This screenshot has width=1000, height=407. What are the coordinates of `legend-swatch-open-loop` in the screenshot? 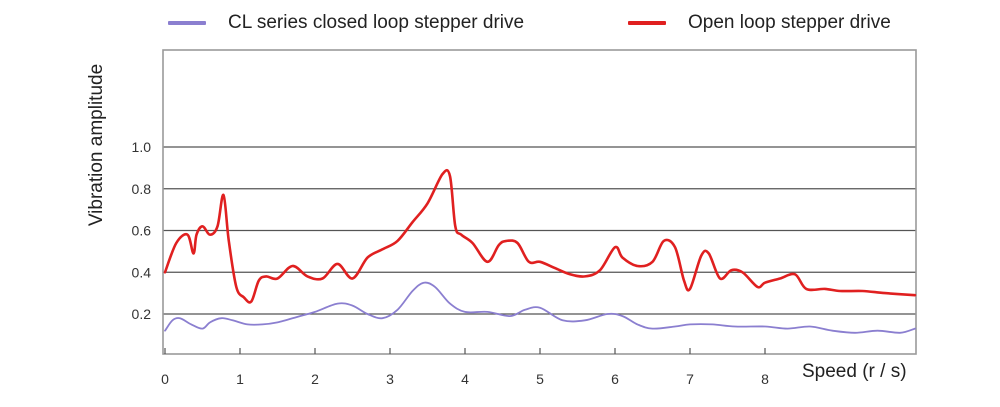 It's located at (647, 23).